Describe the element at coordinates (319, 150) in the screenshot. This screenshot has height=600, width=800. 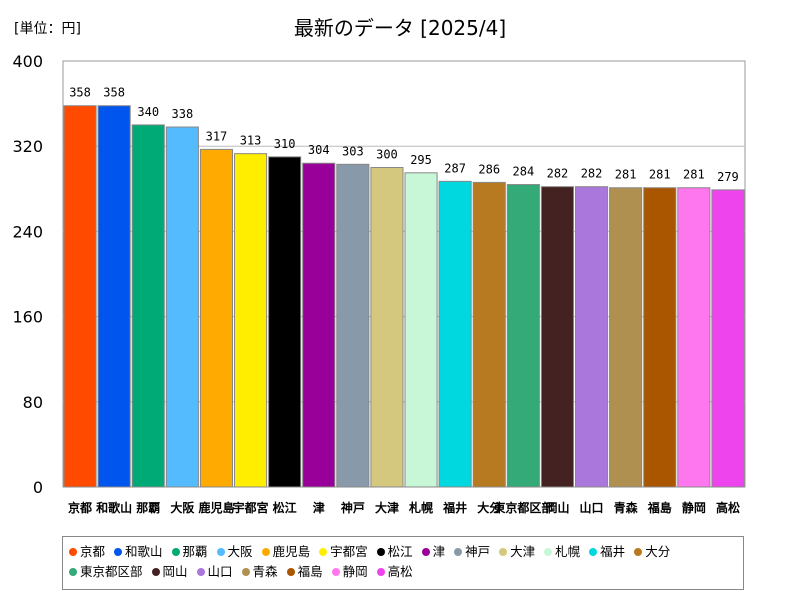
I see `data-label: 304` at that location.